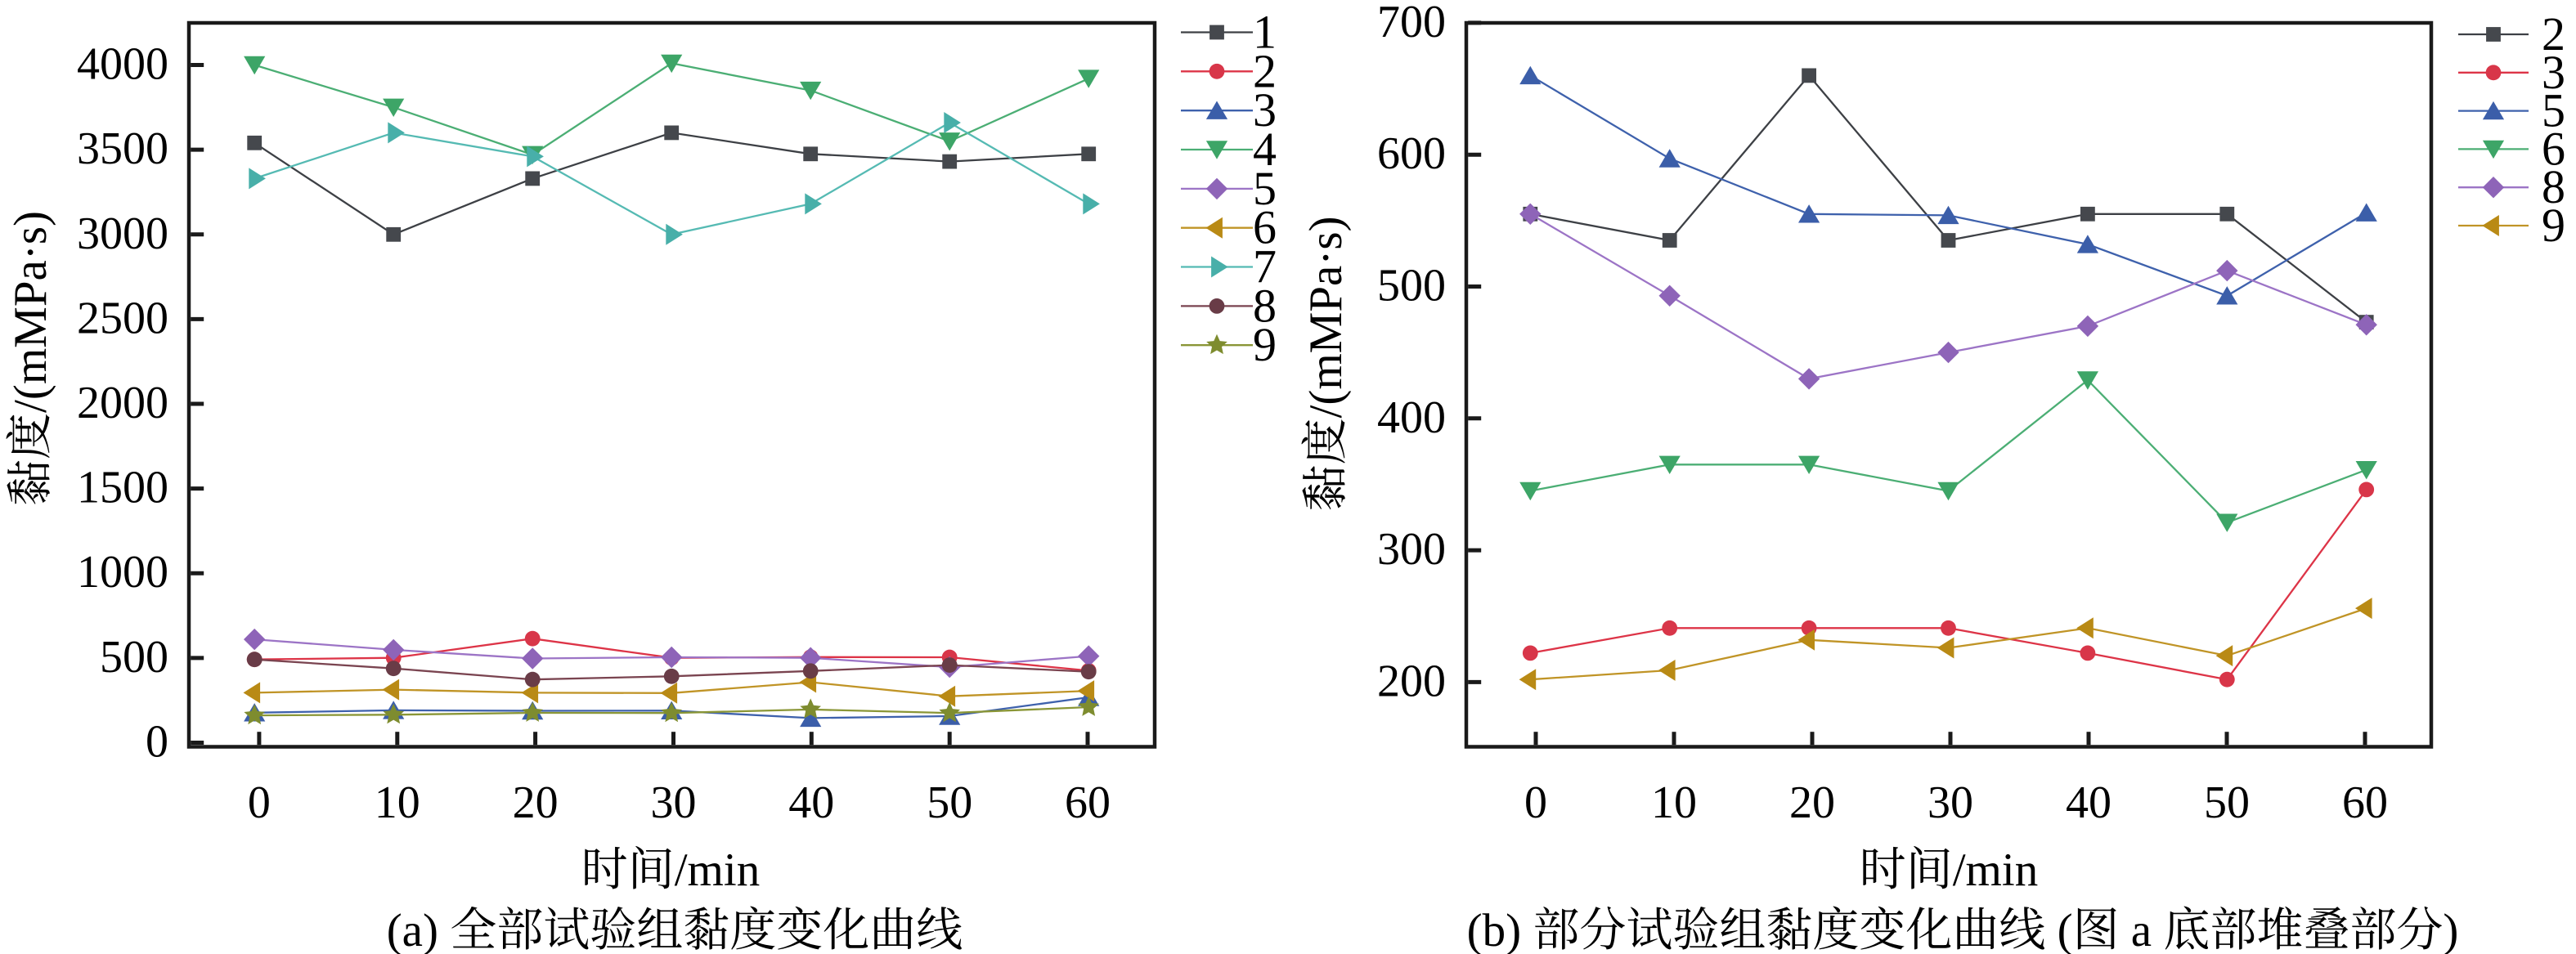  What do you see at coordinates (1412, 23) in the screenshot?
I see `svg-text: 700` at bounding box center [1412, 23].